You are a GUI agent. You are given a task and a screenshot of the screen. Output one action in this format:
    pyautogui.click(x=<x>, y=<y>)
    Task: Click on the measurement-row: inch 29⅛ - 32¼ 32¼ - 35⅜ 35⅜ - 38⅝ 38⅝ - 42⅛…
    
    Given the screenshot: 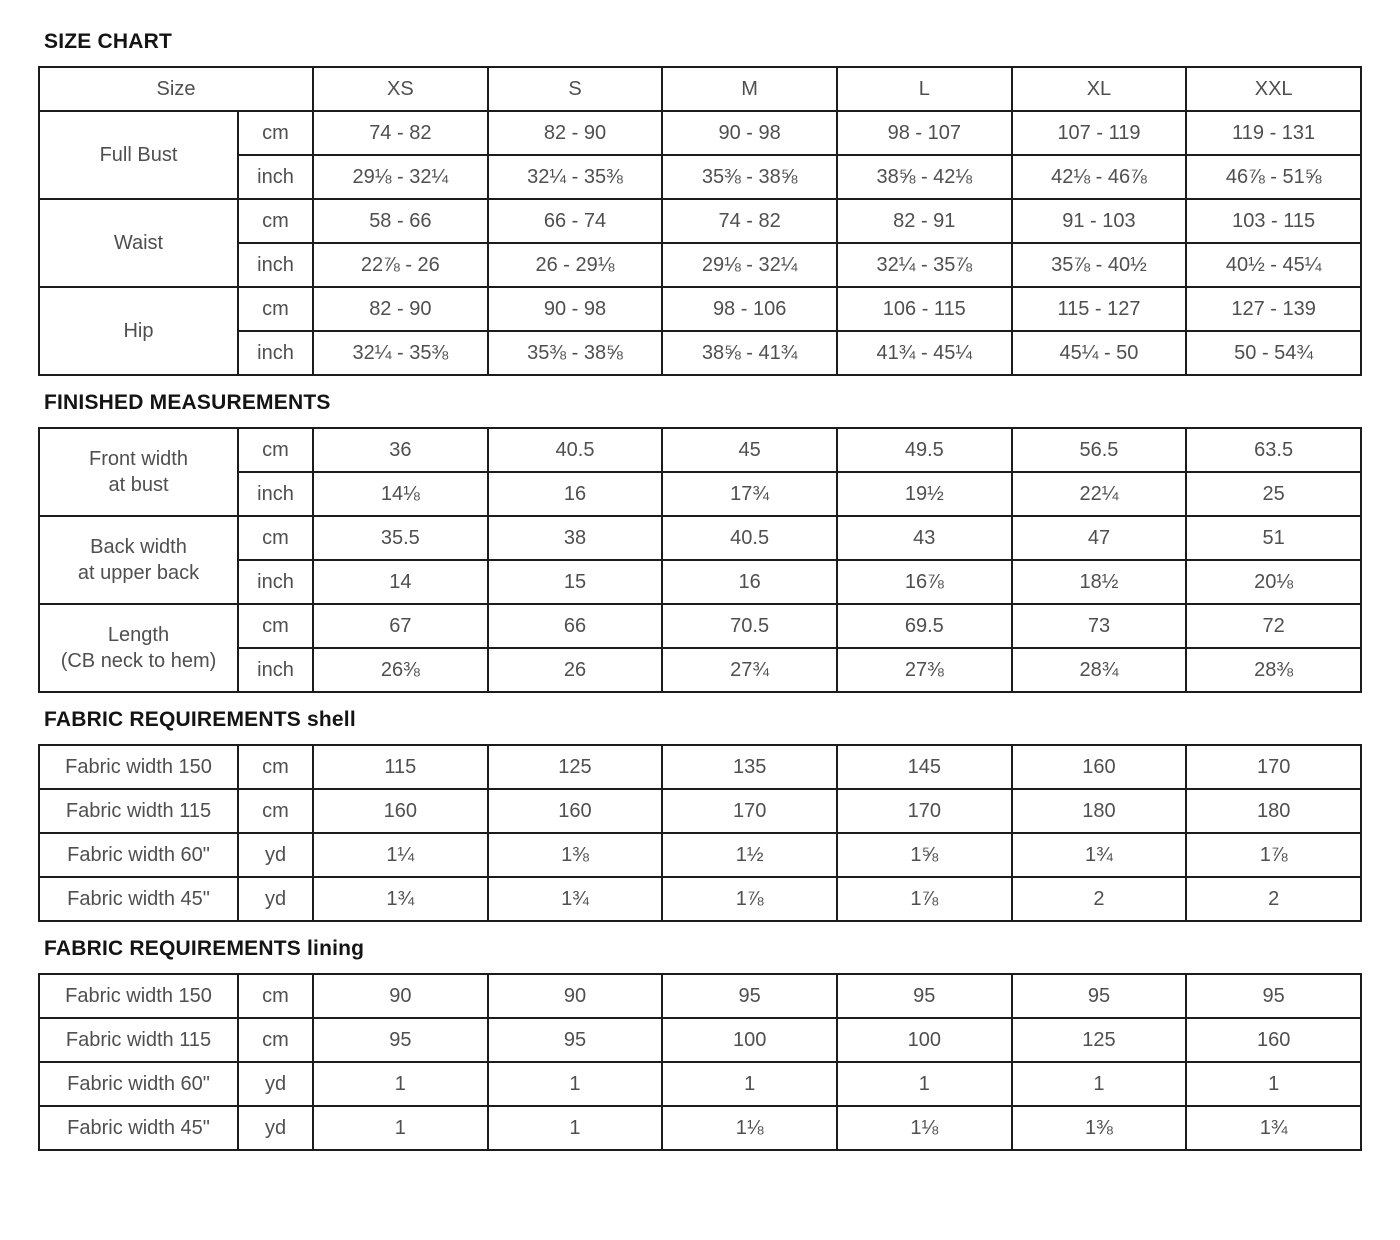 What is the action you would take?
    pyautogui.click(x=700, y=177)
    